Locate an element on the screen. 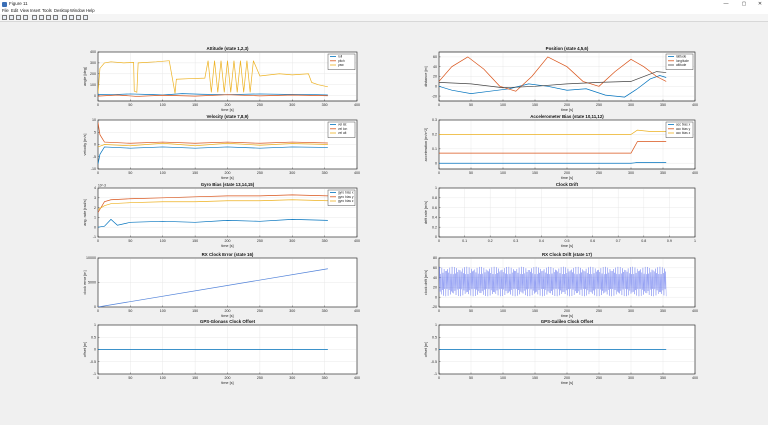 The height and width of the screenshot is (425, 768). x-tick-label: 100 is located at coordinates (503, 105).